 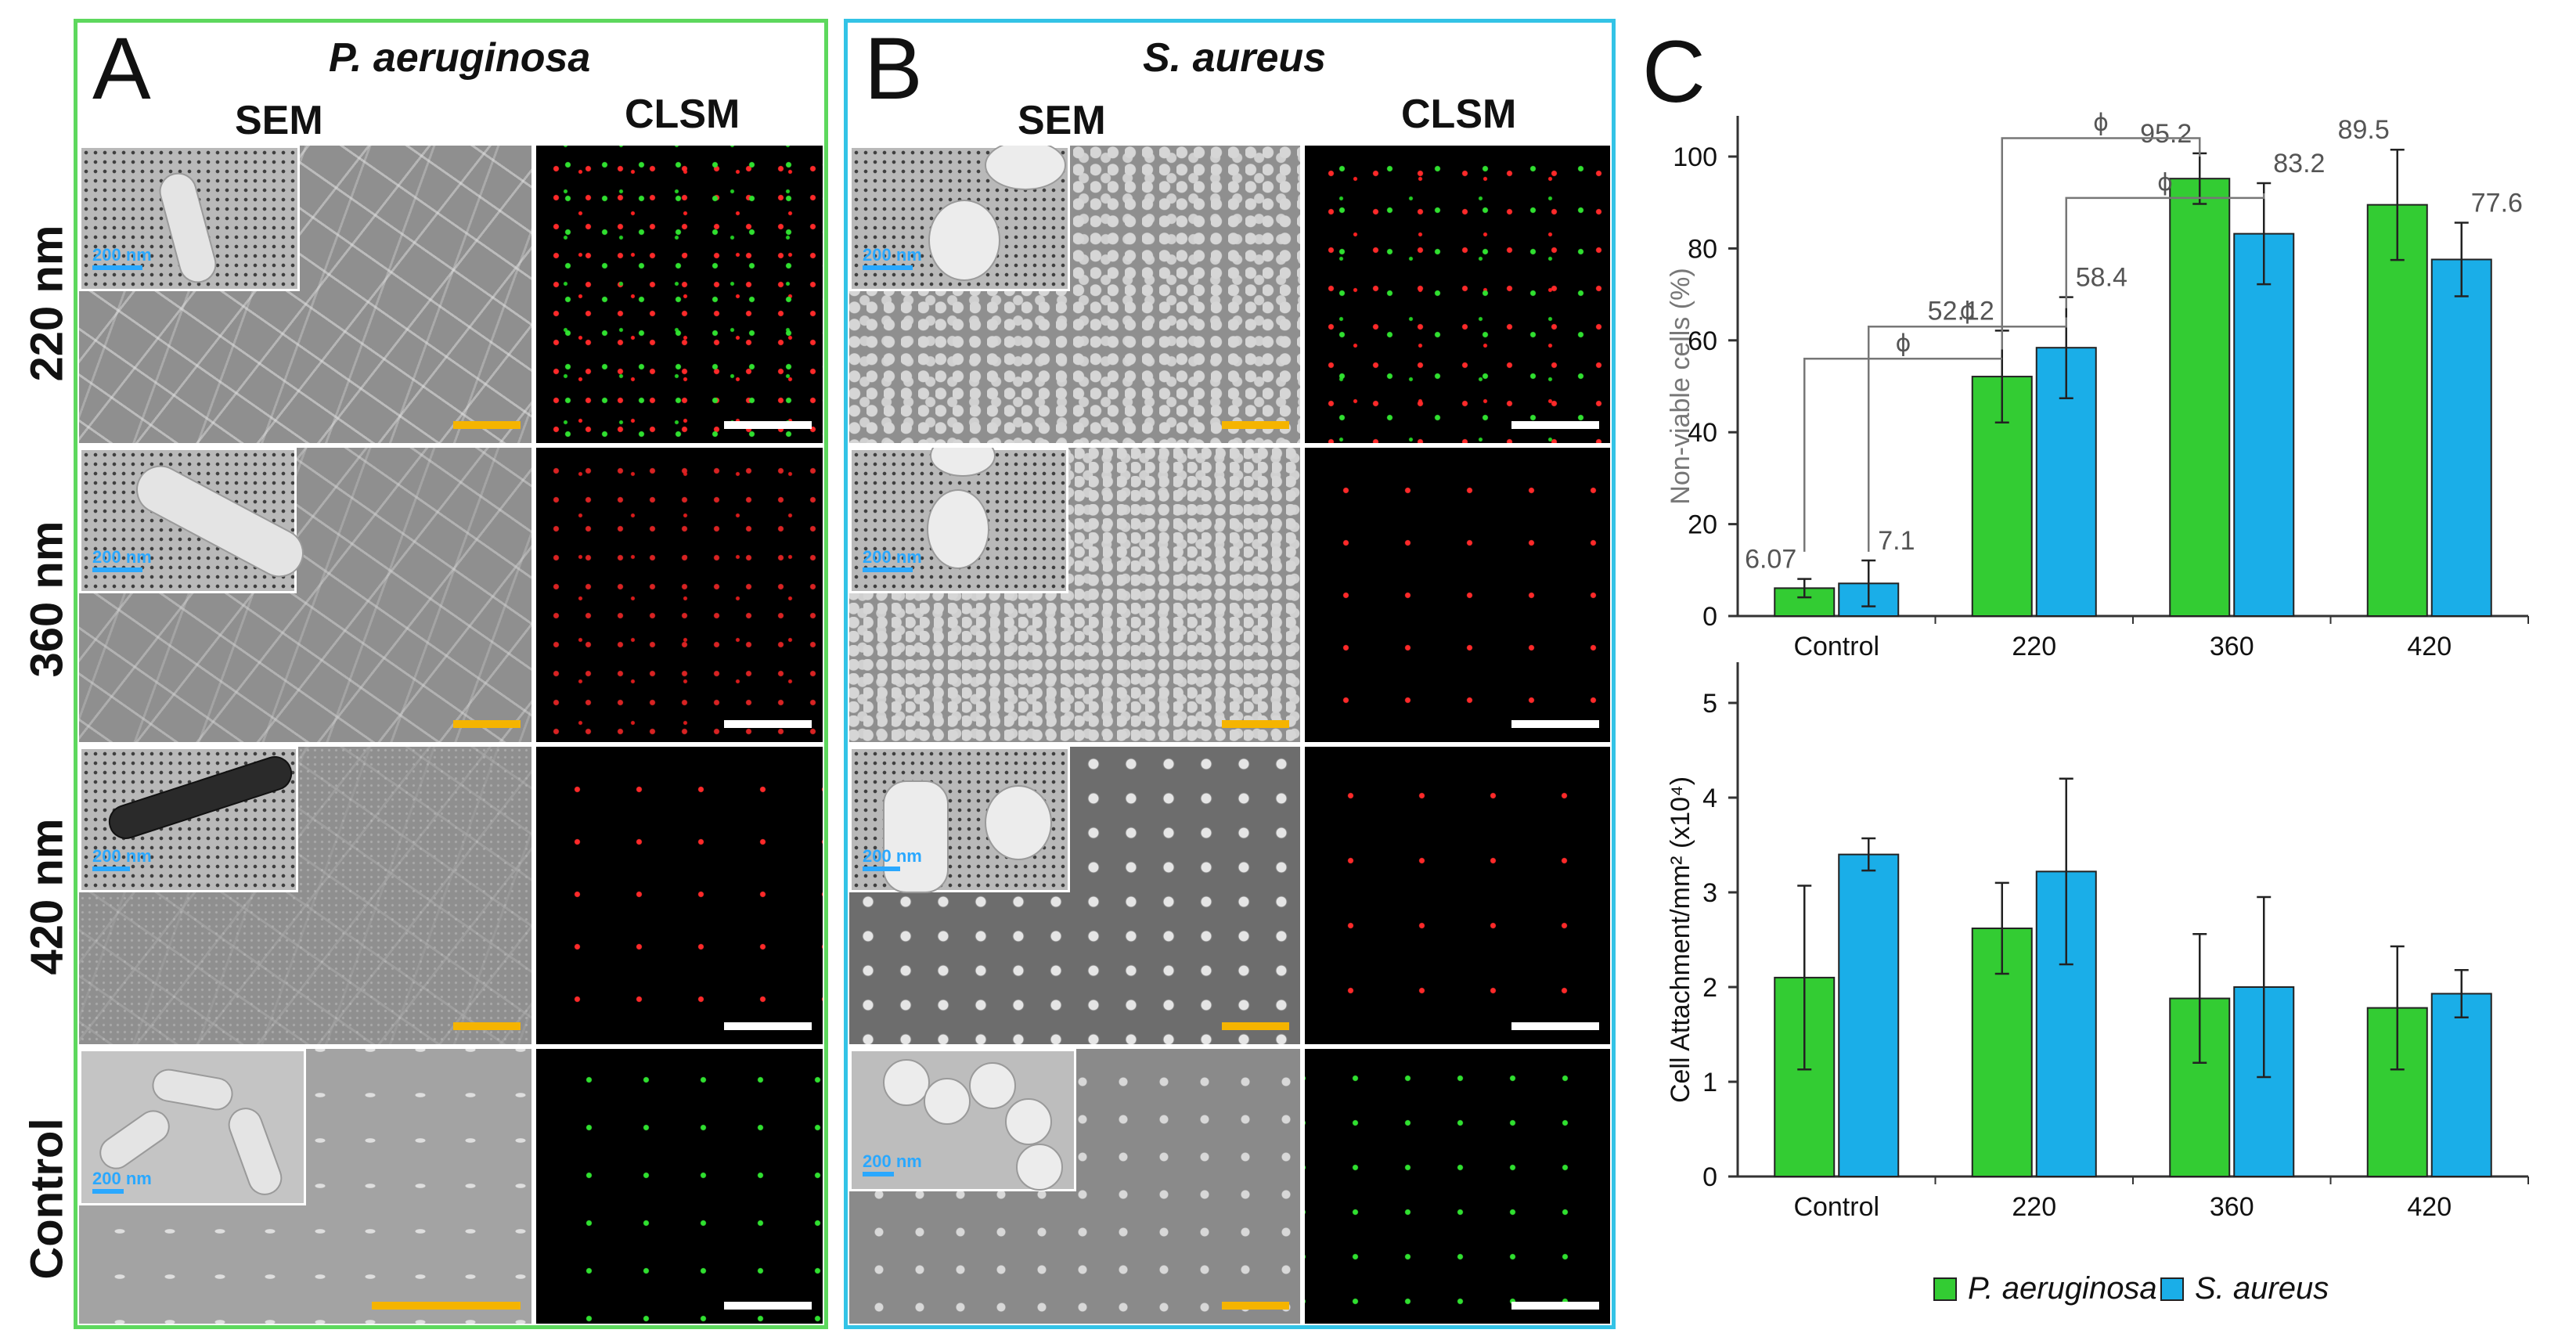 What do you see at coordinates (1674, 72) in the screenshot?
I see `panel-c-letter: C` at bounding box center [1674, 72].